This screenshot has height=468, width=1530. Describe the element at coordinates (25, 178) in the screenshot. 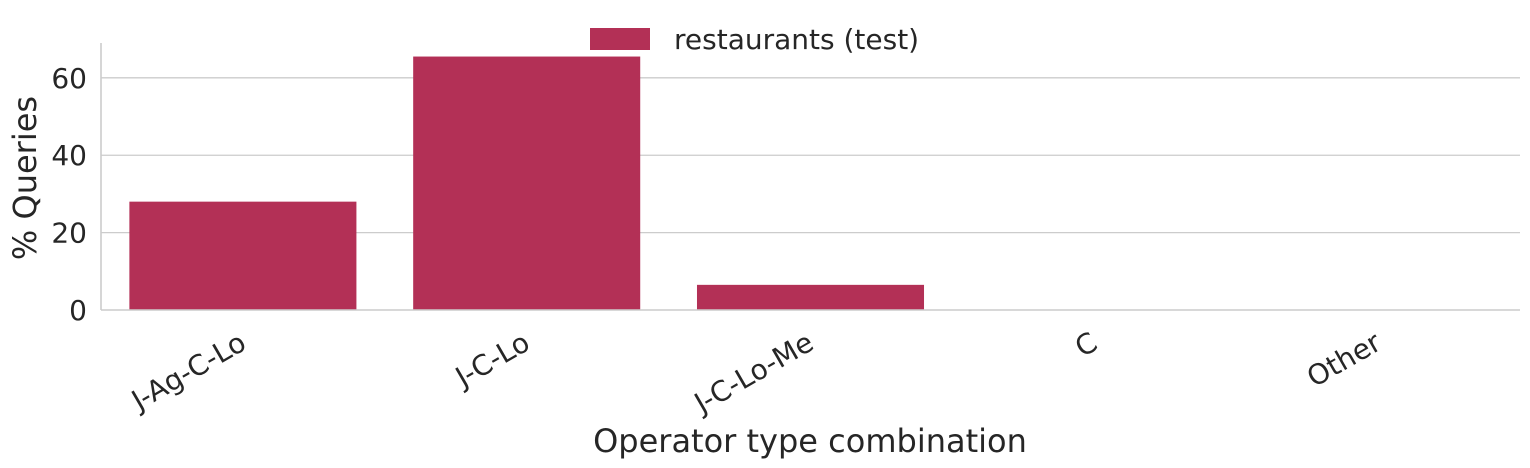

I see `y-axis-label: % Queries` at that location.